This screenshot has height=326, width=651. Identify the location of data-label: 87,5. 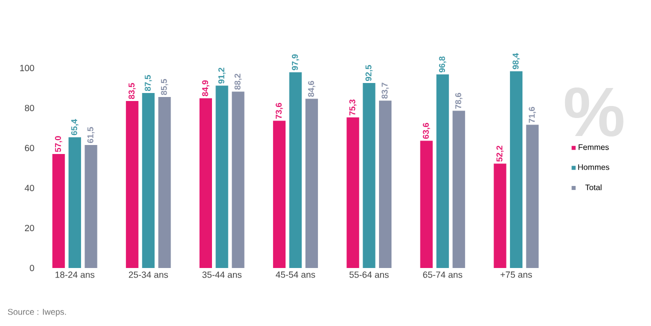
(148, 83).